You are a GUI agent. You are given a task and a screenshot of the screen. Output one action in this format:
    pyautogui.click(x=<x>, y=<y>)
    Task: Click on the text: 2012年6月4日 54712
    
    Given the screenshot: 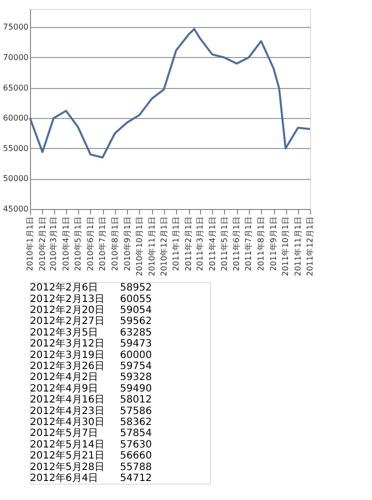 What is the action you would take?
    pyautogui.click(x=91, y=478)
    